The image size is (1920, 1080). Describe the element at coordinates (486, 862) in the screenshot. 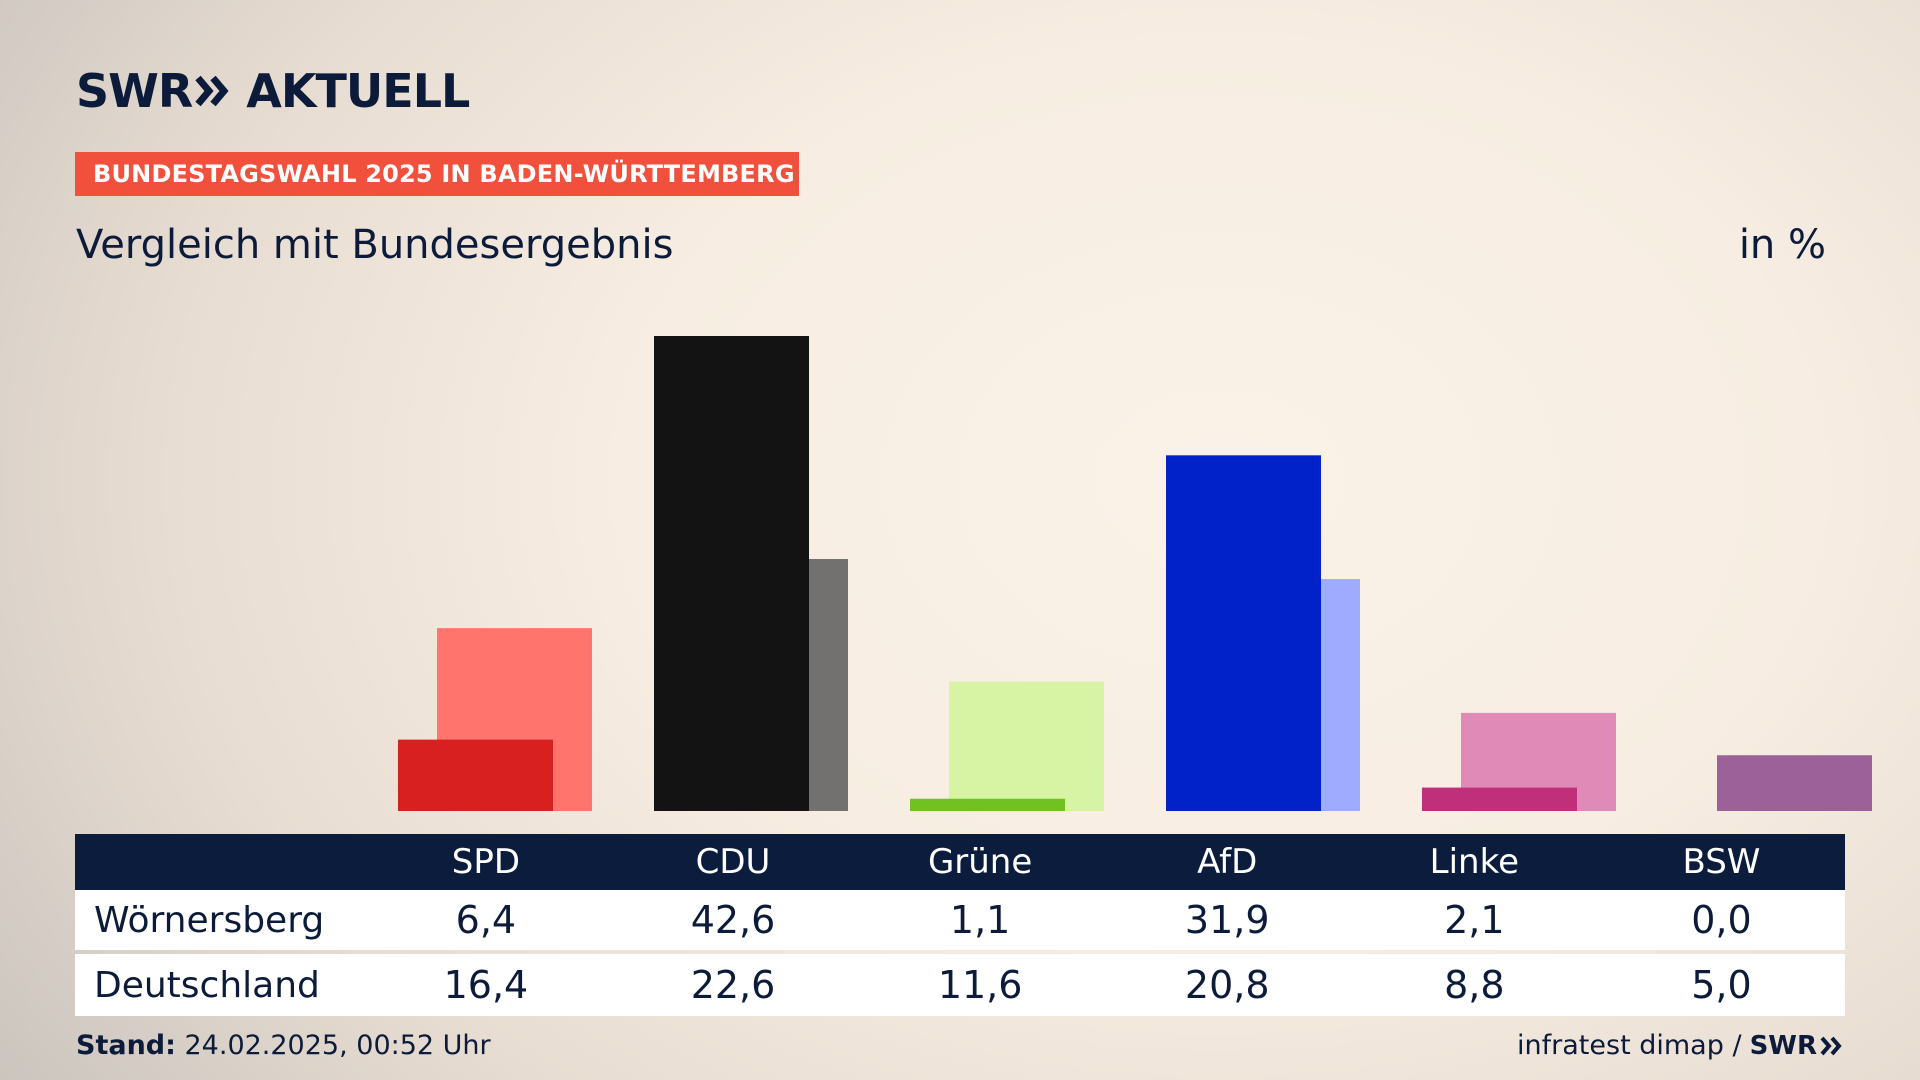

I see `header-spd: SPD` at that location.